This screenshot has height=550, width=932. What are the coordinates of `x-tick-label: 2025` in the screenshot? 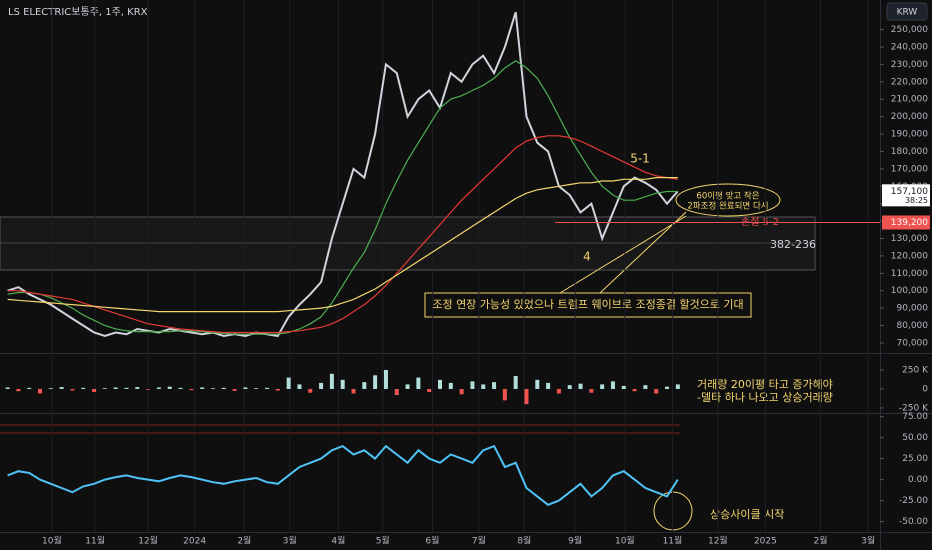 It's located at (765, 542).